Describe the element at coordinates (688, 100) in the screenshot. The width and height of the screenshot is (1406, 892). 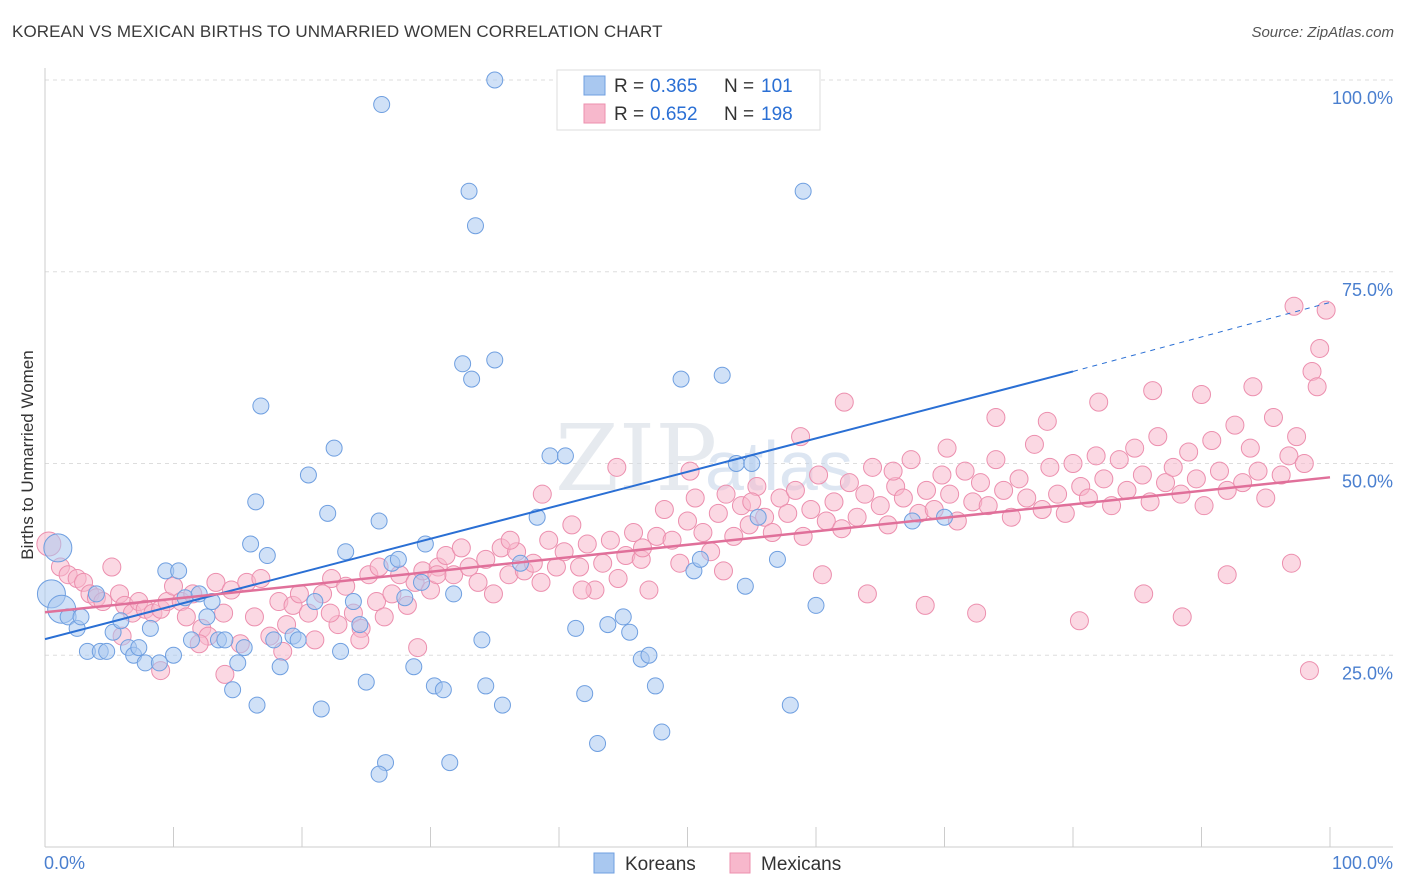
I see `top-legend: R = 0.365 N = 101 R = 0.652 N = 198` at that location.